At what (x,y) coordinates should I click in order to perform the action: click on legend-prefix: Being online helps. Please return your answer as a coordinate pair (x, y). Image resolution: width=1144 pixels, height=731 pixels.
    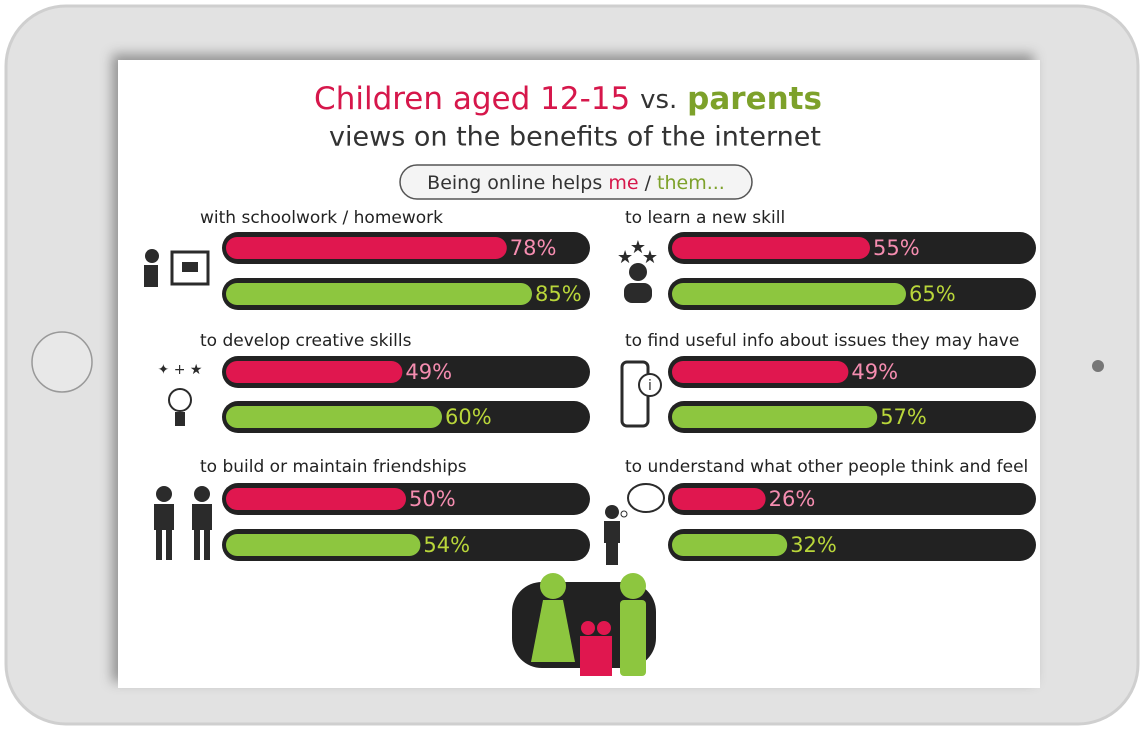
    Looking at the image, I should click on (514, 183).